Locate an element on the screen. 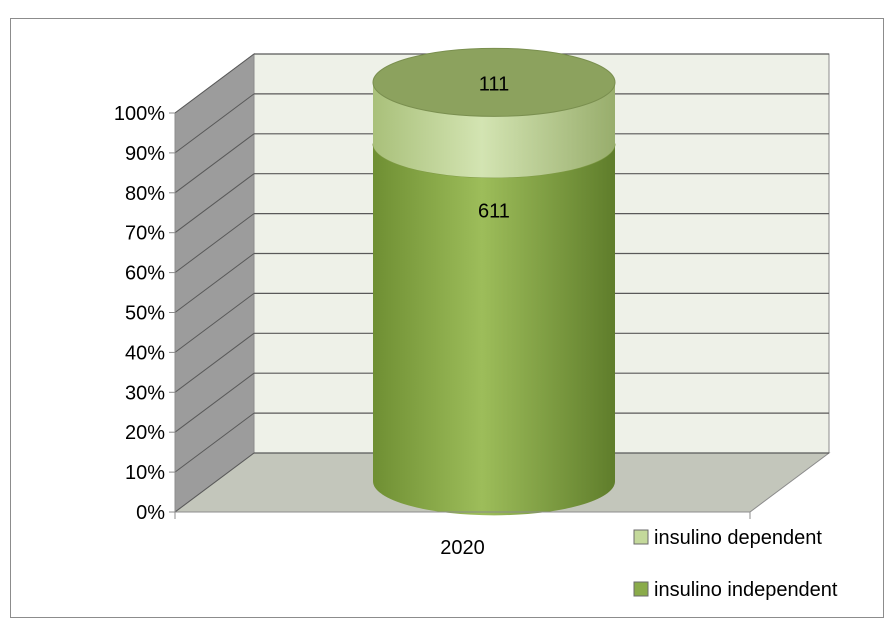  cylinder-top-cap is located at coordinates (494, 82).